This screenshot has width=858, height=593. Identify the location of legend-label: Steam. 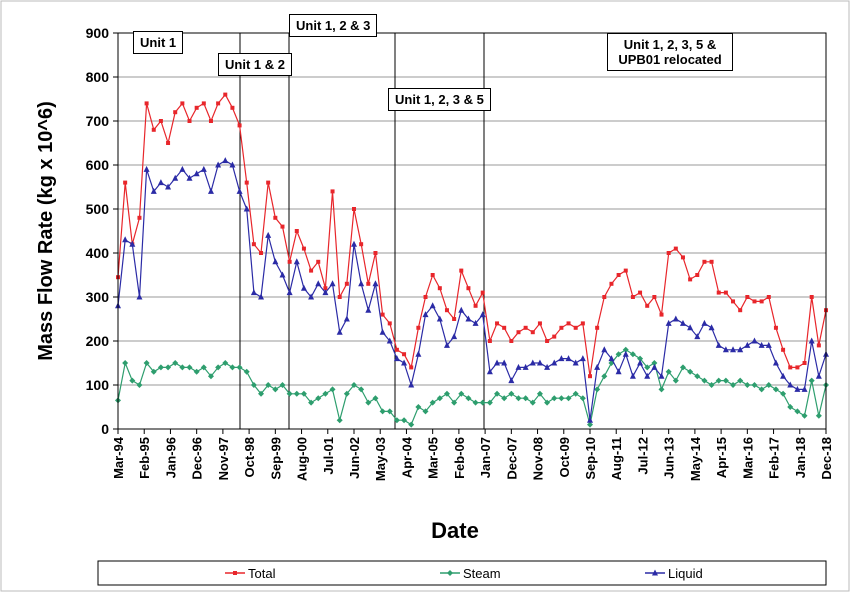
(482, 573).